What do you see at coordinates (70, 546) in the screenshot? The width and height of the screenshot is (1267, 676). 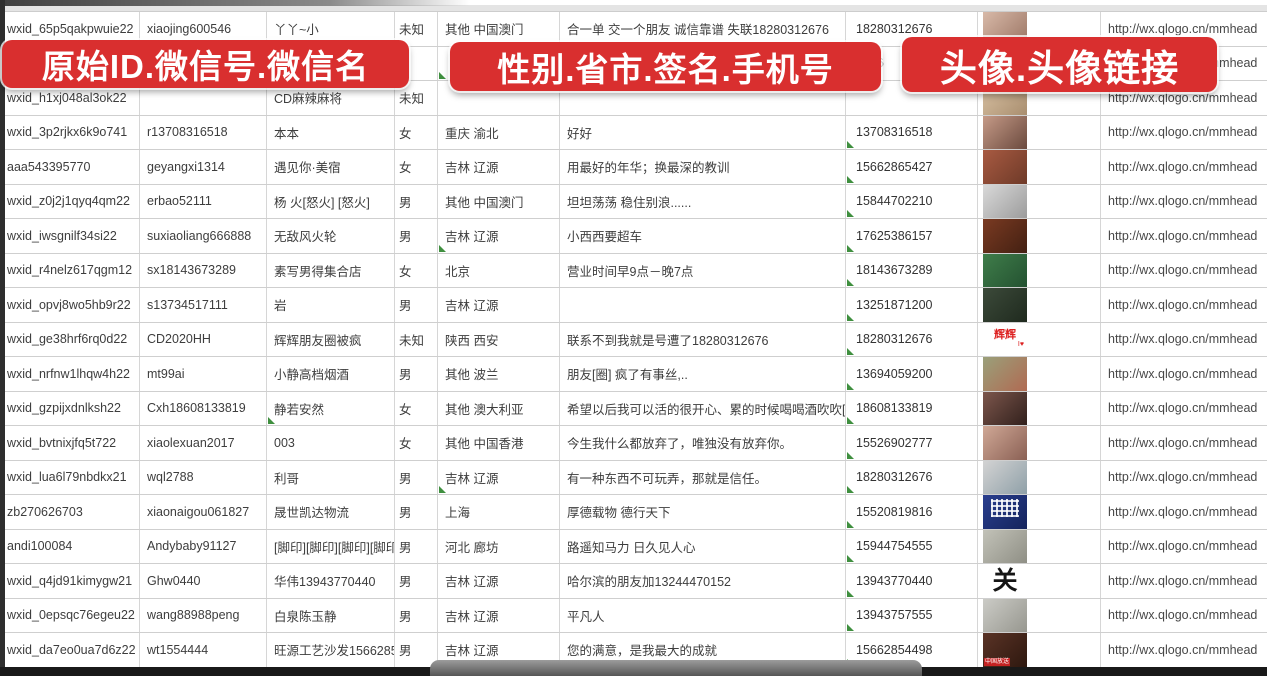 I see `cell-original-id: andi100084` at bounding box center [70, 546].